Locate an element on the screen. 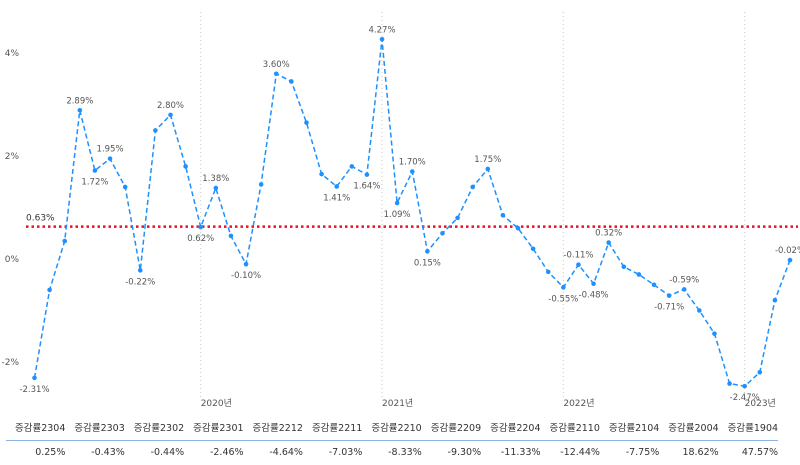 The height and width of the screenshot is (465, 800). data-label: -2.31% is located at coordinates (34, 390).